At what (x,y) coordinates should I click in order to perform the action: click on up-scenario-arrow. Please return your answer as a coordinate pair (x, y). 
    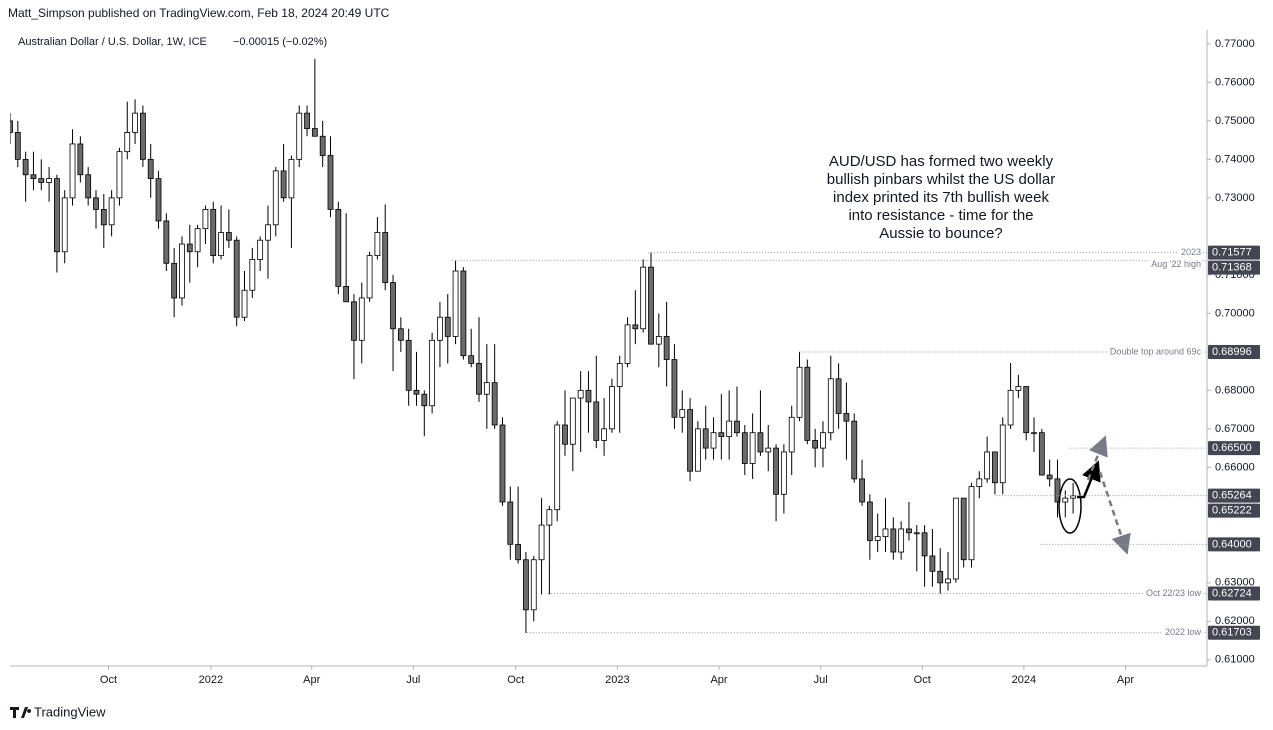
    Looking at the image, I should click on (1097, 458).